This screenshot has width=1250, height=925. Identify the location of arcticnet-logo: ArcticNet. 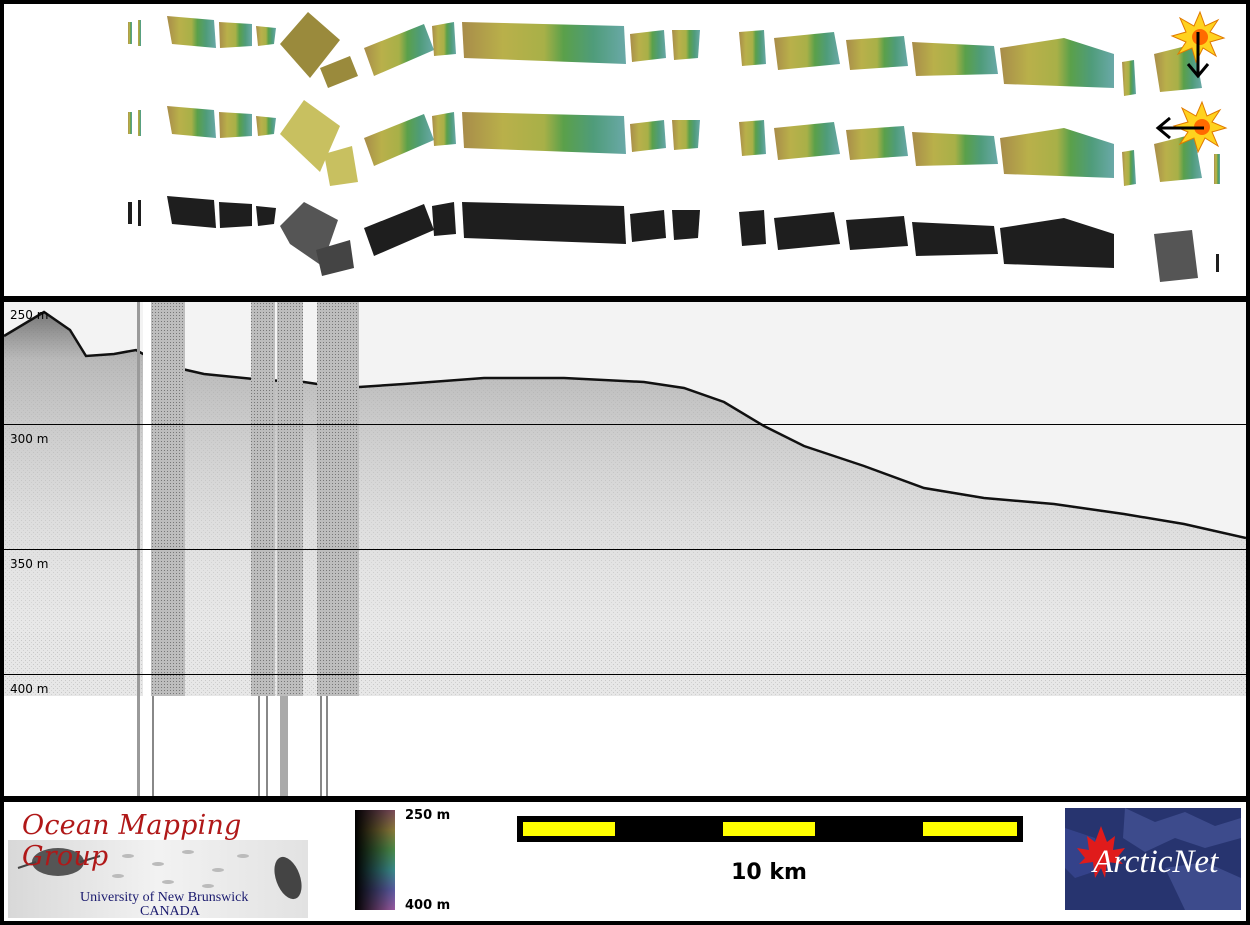
(1153, 859).